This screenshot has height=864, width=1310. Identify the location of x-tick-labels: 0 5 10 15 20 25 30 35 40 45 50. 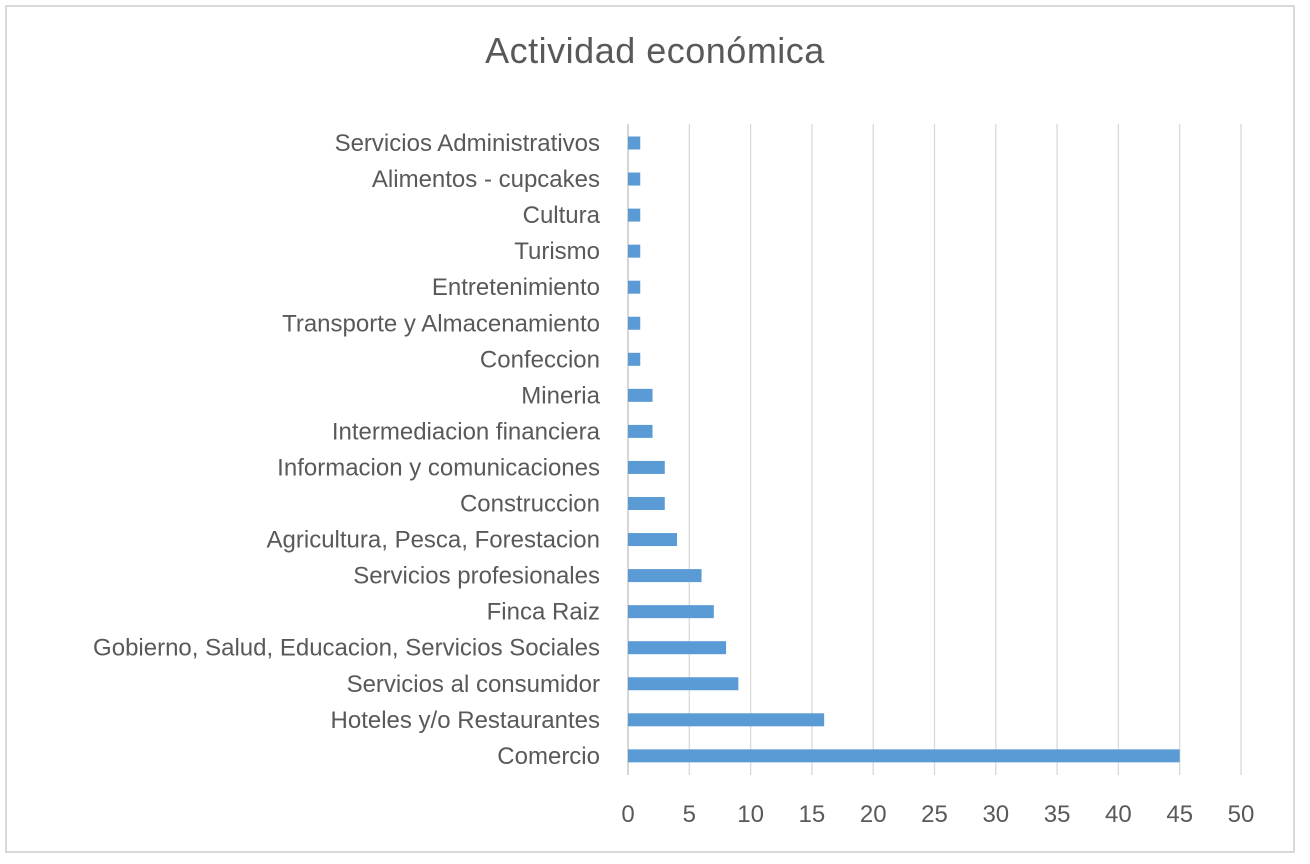
(937, 814).